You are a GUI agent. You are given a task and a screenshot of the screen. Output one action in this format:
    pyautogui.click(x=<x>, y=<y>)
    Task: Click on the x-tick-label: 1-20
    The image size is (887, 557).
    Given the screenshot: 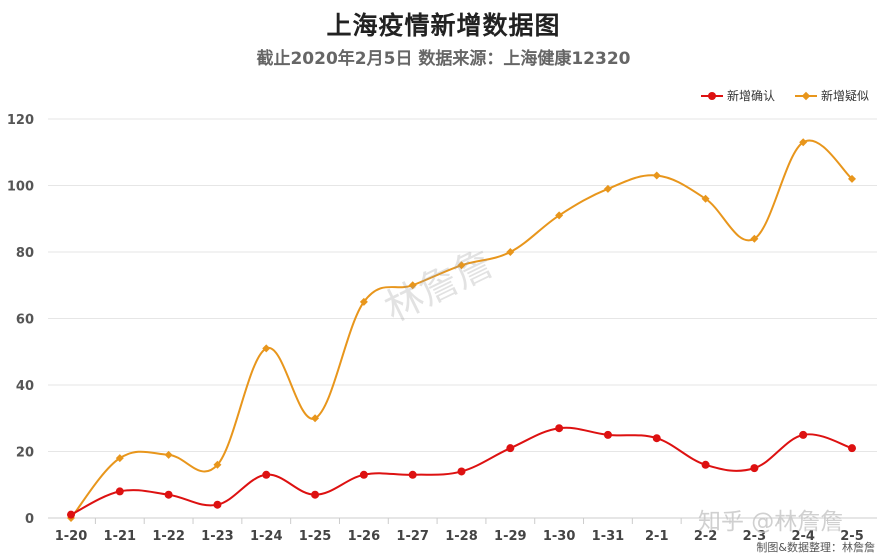 What is the action you would take?
    pyautogui.click(x=71, y=536)
    